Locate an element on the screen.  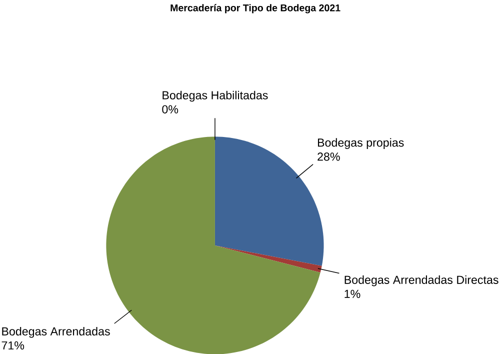
data-label: 71% is located at coordinates (13, 345).